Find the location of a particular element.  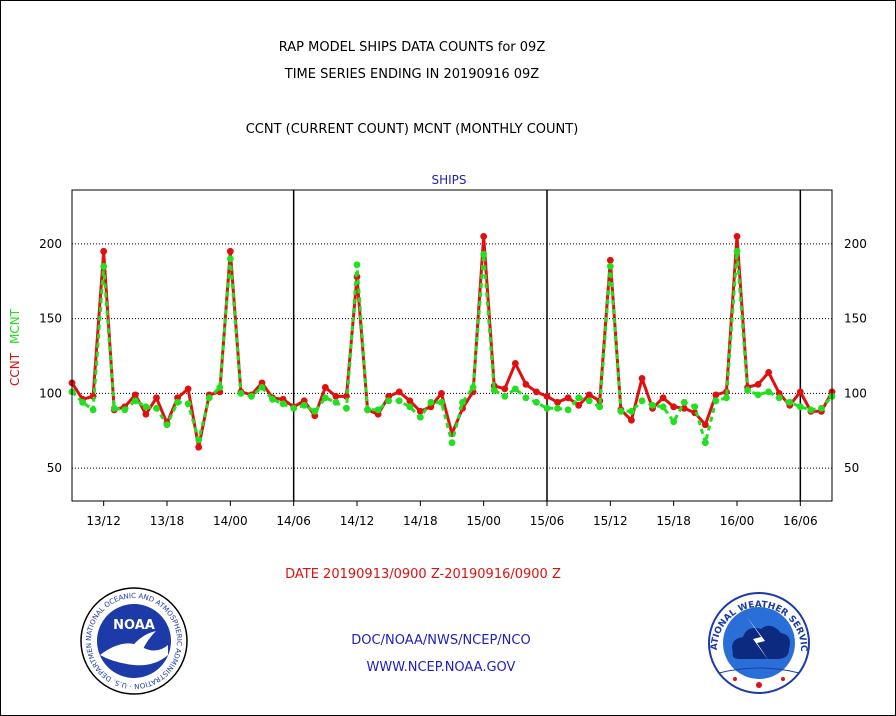

y-tick-label-right-150: 150 is located at coordinates (855, 319).